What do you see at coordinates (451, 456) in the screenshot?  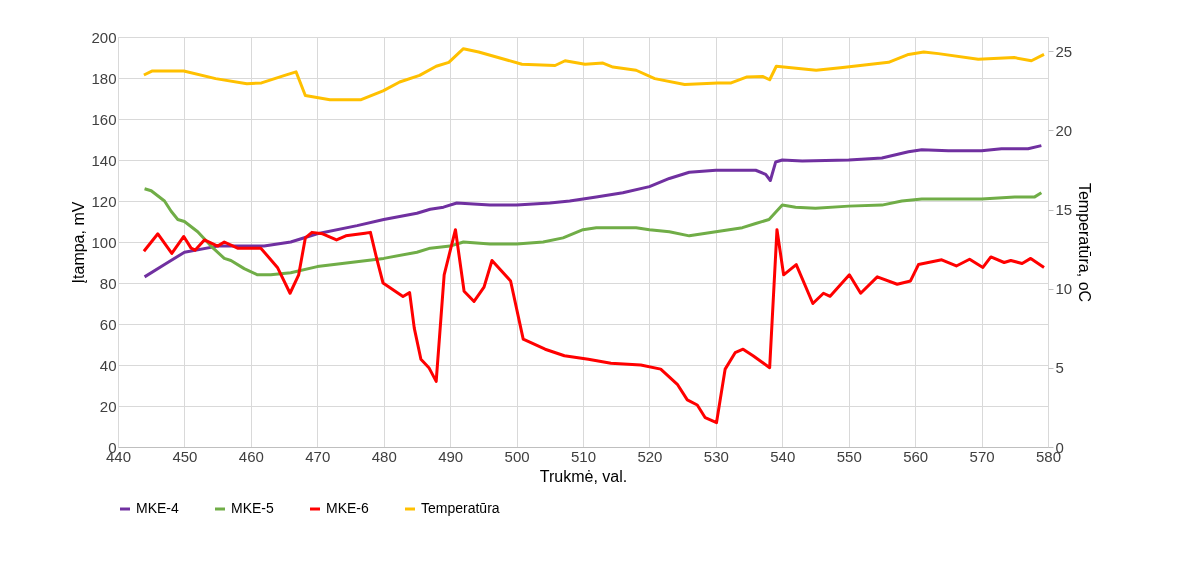 I see `x-tick-label: 490` at bounding box center [451, 456].